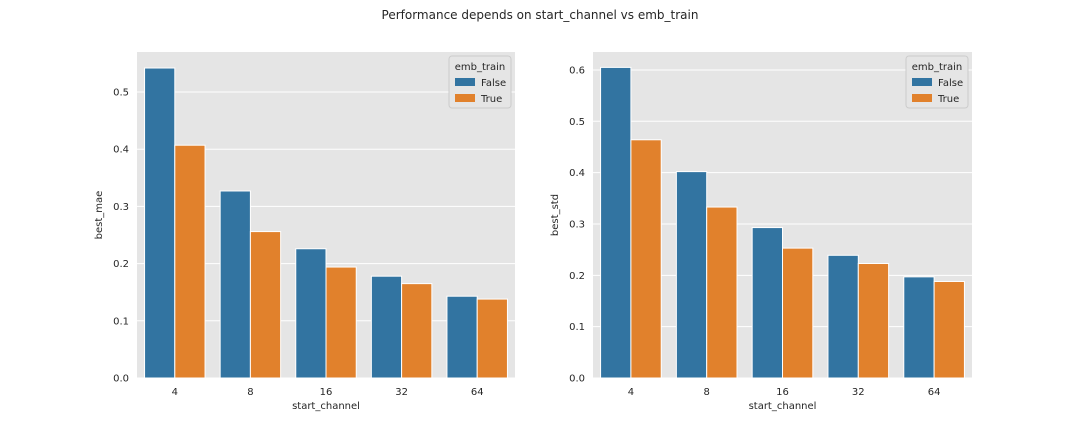  Describe the element at coordinates (577, 70) in the screenshot. I see `y-tick-label: 0.6` at that location.